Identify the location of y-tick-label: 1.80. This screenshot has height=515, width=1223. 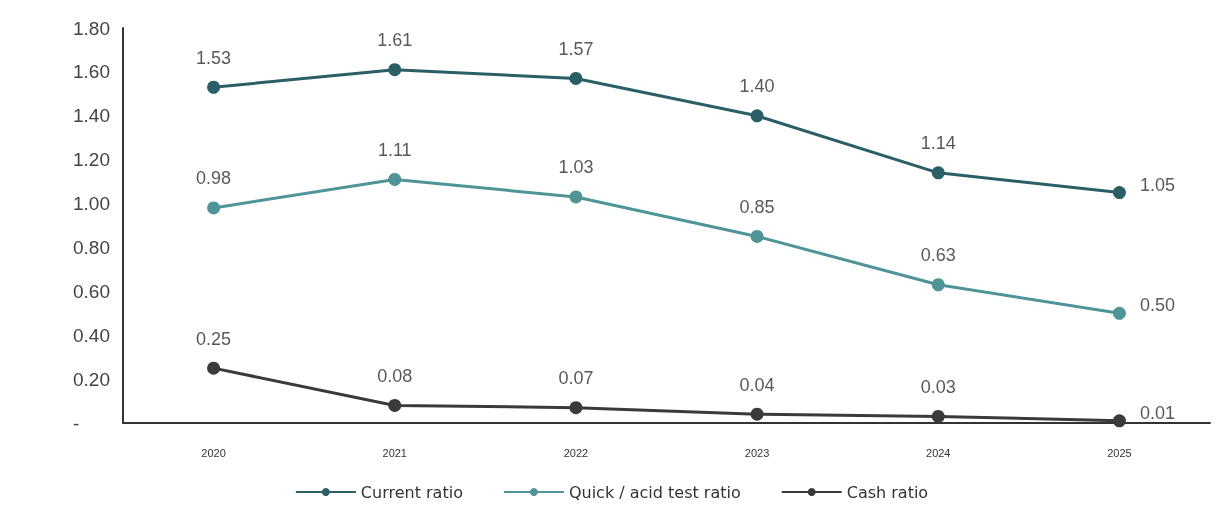
(91, 28).